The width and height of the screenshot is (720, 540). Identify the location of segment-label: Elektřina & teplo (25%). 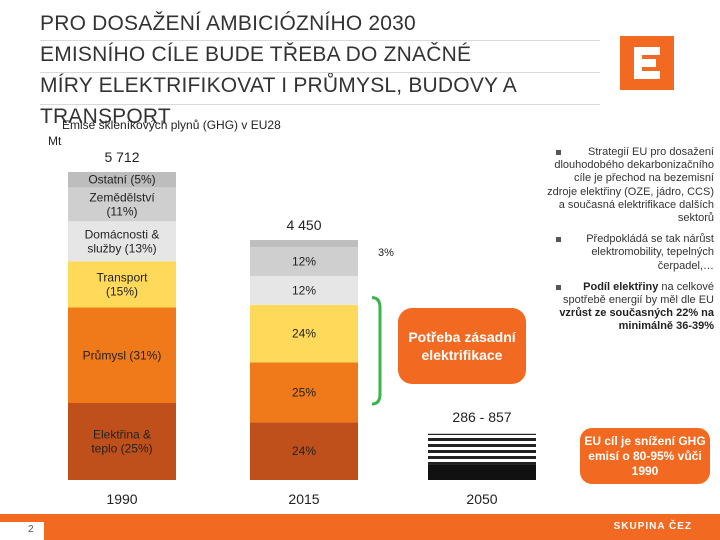
(121, 442).